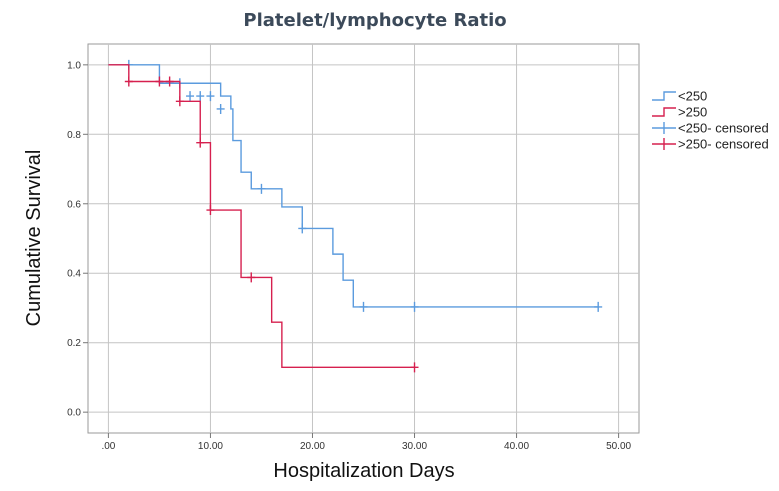  Describe the element at coordinates (618, 446) in the screenshot. I see `x-tick-label: 50.00` at that location.